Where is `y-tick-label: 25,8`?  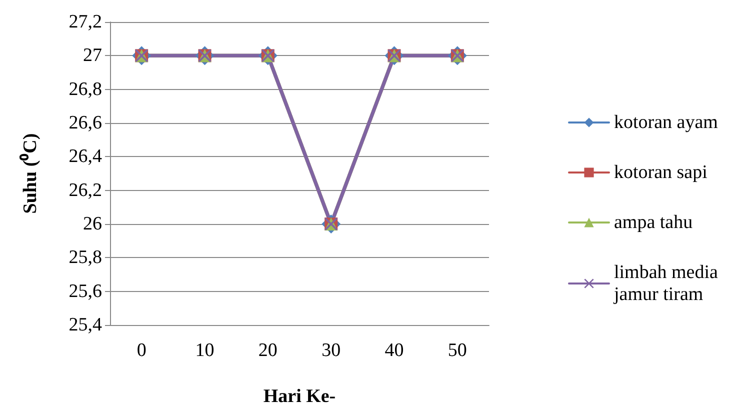 y-tick-label: 25,8 is located at coordinates (85, 257).